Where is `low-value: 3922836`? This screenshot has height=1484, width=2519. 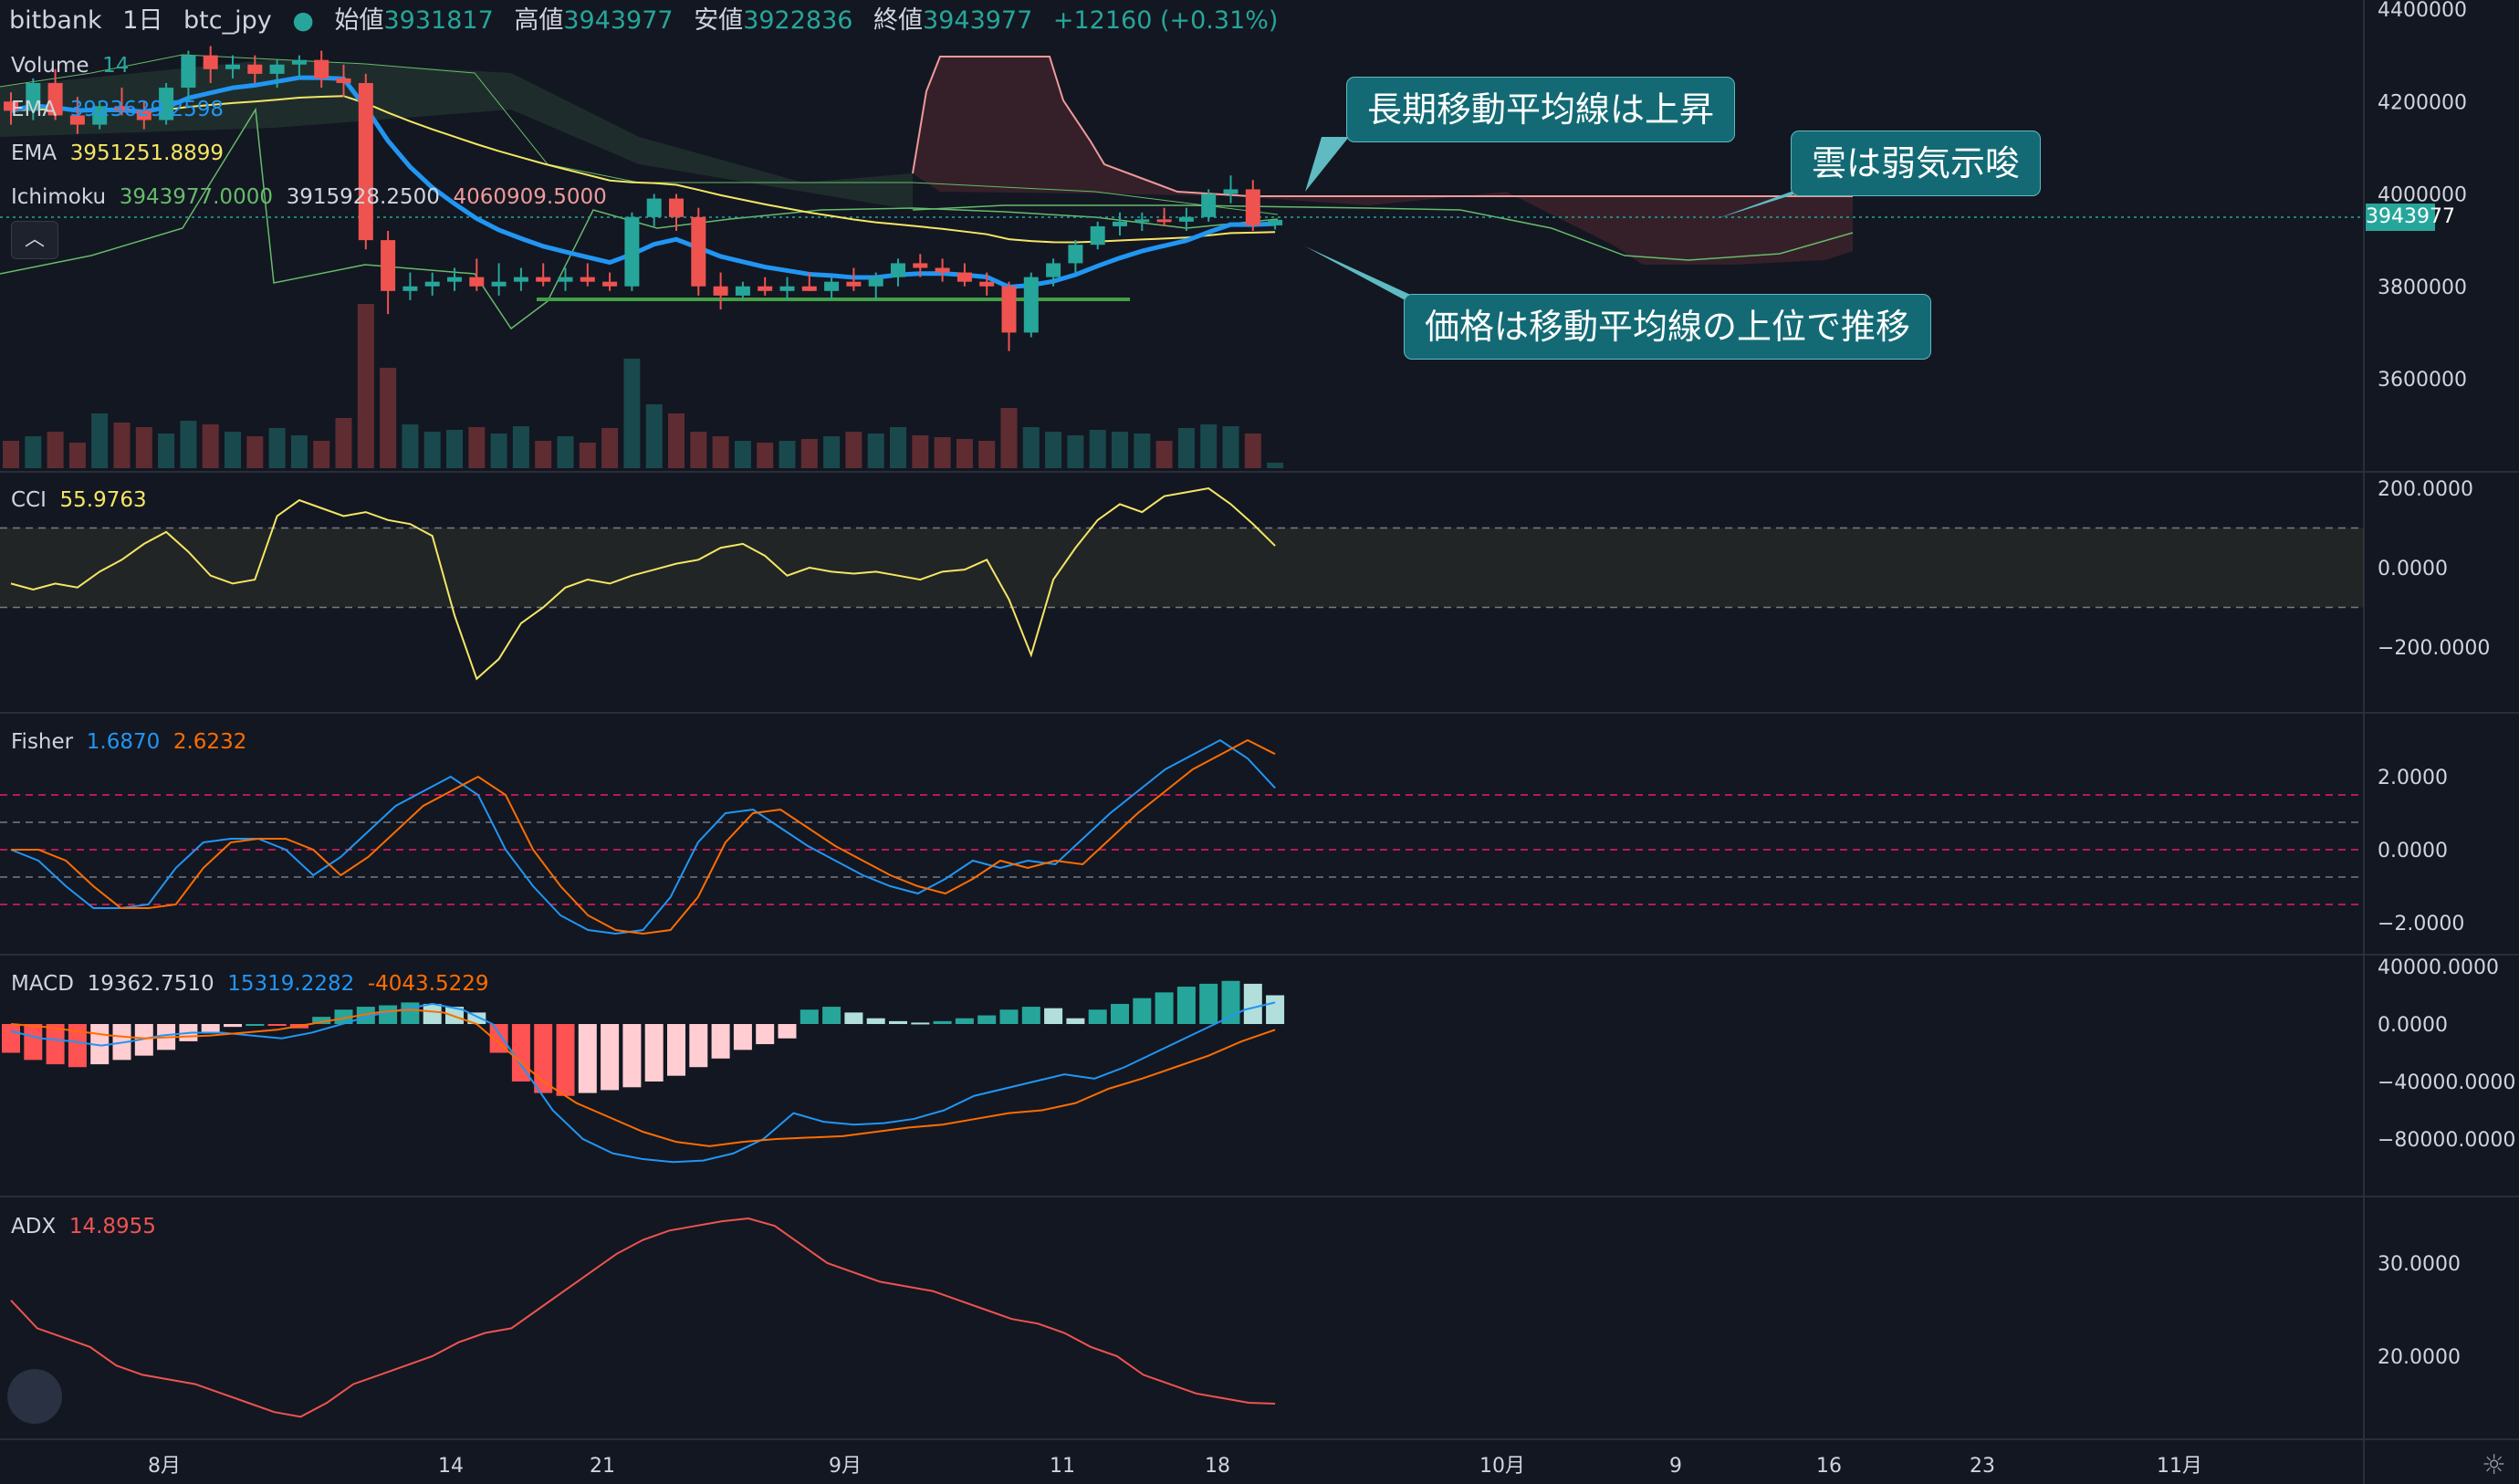 low-value: 3922836 is located at coordinates (798, 20).